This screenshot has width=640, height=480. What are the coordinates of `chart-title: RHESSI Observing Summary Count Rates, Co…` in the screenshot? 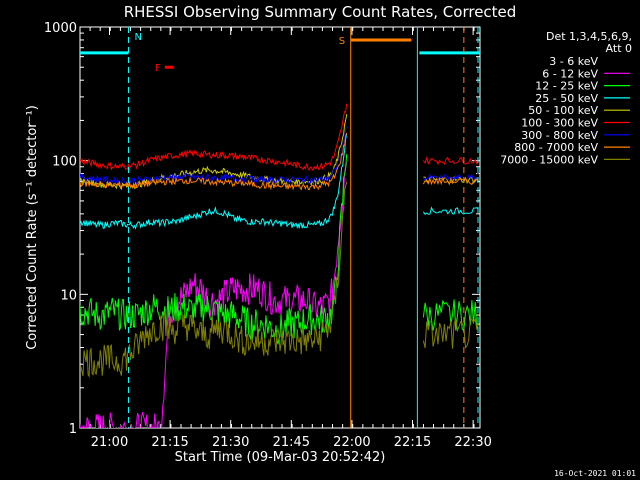 It's located at (320, 12).